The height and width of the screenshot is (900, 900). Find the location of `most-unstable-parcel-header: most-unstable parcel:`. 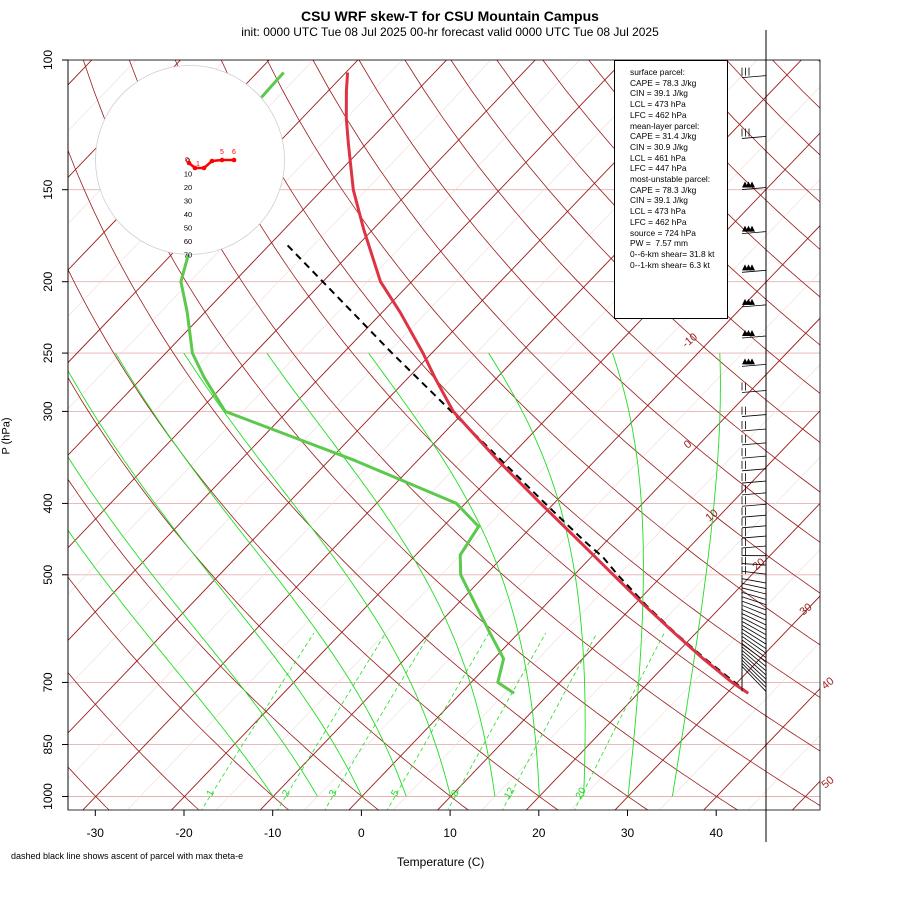

most-unstable-parcel-header: most-unstable parcel: is located at coordinates (670, 179).